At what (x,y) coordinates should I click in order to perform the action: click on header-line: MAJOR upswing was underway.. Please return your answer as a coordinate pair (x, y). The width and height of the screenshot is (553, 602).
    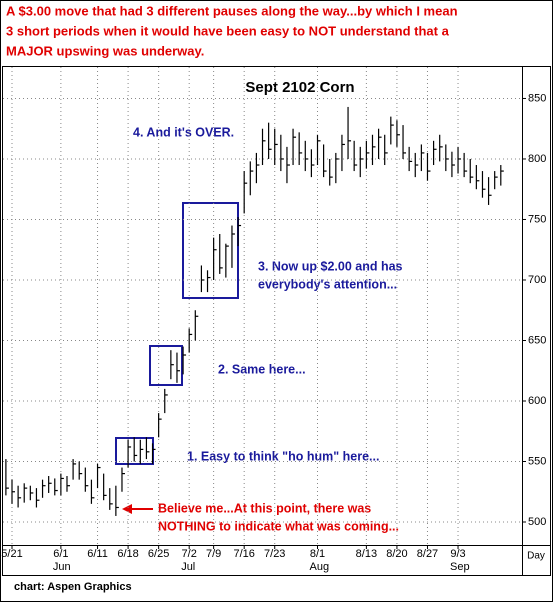
    Looking at the image, I should click on (105, 50).